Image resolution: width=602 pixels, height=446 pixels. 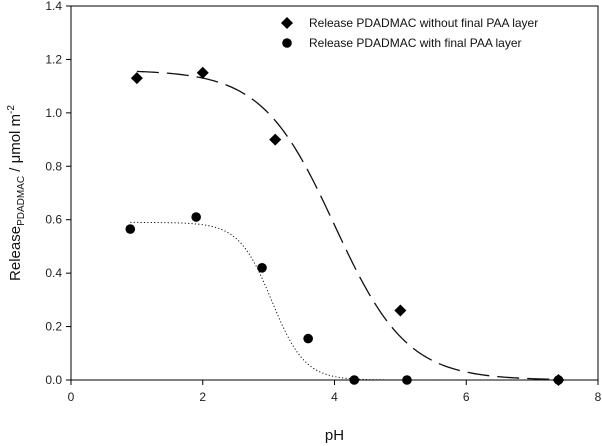 What do you see at coordinates (15, 145) in the screenshot?
I see `y-axis-label-unit: / μmol m` at bounding box center [15, 145].